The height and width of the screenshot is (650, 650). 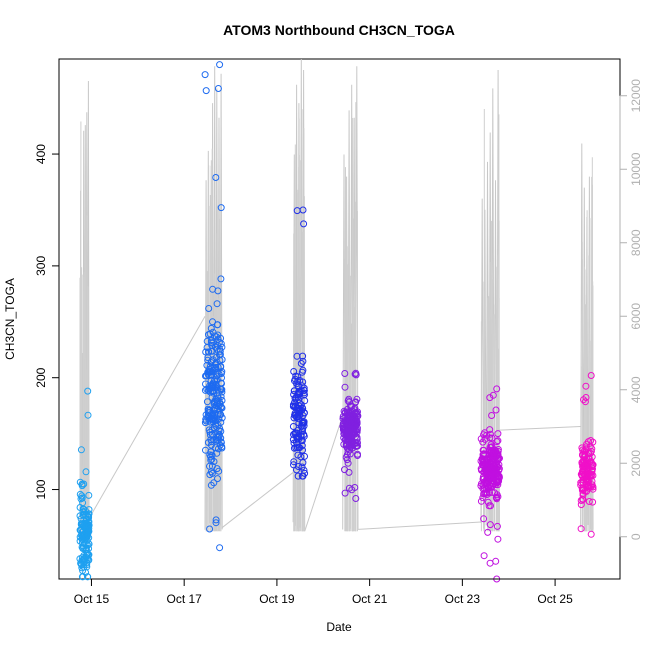 What do you see at coordinates (463, 599) in the screenshot?
I see `x-tick-label: Oct 23` at bounding box center [463, 599].